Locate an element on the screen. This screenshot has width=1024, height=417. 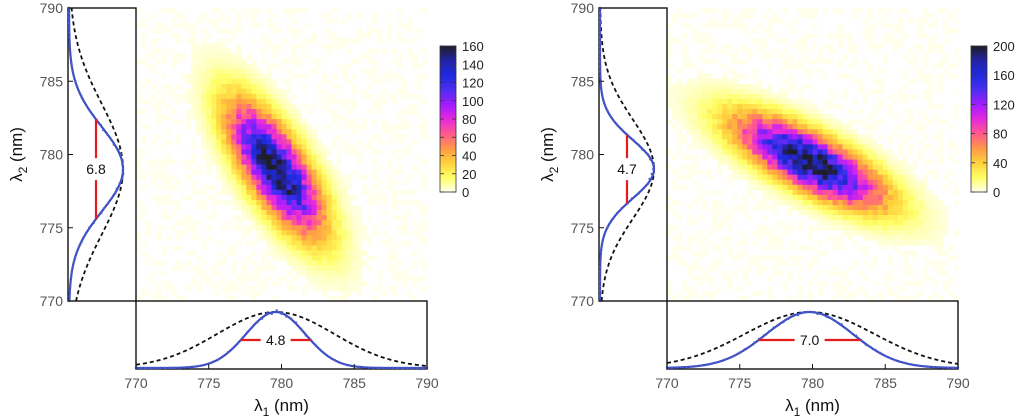
bottom-measured-point is located at coordinates (924, 366).